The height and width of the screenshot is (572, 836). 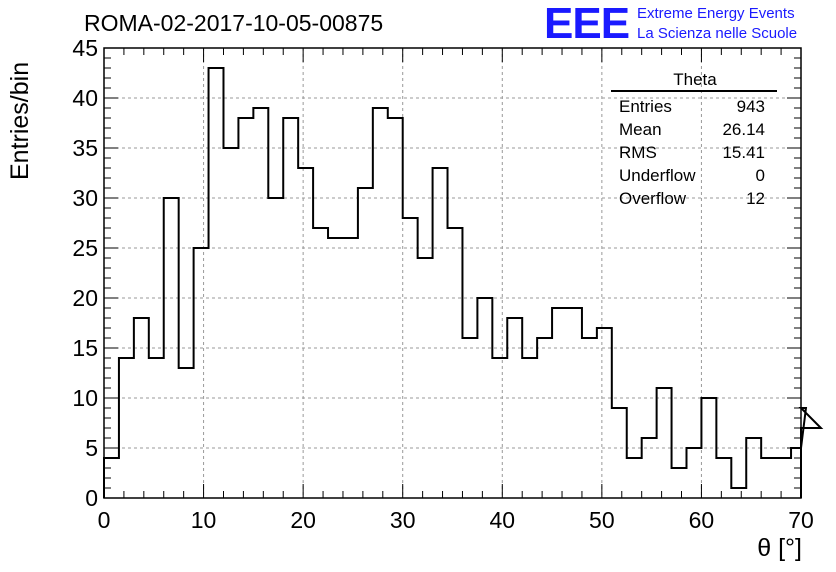 I want to click on stats-divider, so click(x=694, y=91).